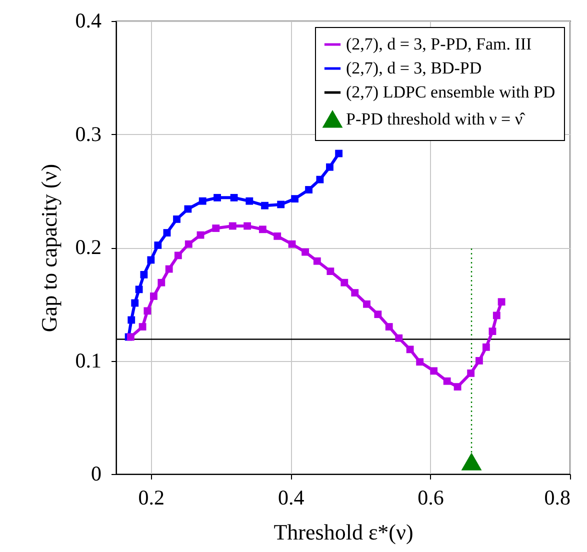 The width and height of the screenshot is (587, 552). I want to click on x-tick-label: 0.6, so click(431, 498).